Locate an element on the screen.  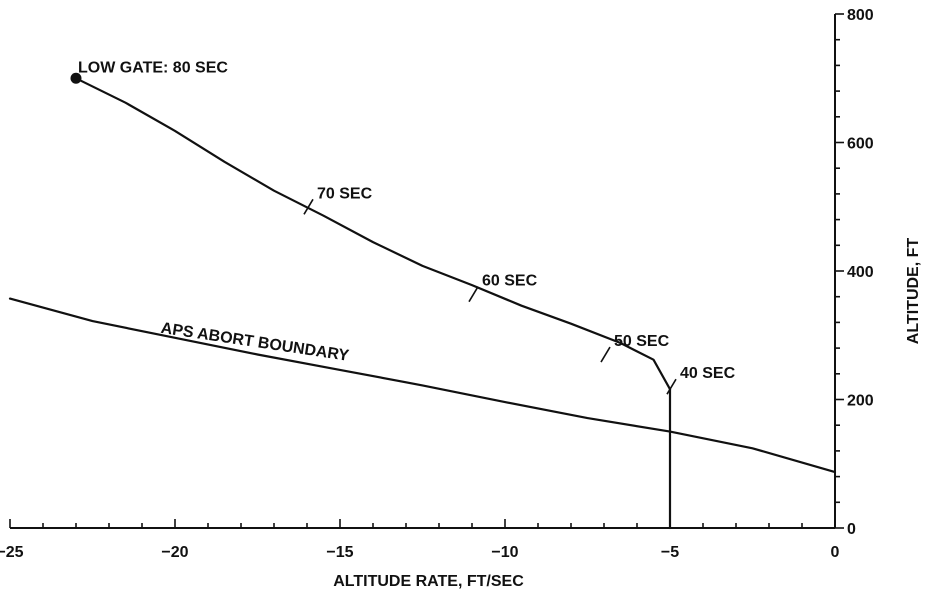
y-tick-label: 0 is located at coordinates (851, 529).